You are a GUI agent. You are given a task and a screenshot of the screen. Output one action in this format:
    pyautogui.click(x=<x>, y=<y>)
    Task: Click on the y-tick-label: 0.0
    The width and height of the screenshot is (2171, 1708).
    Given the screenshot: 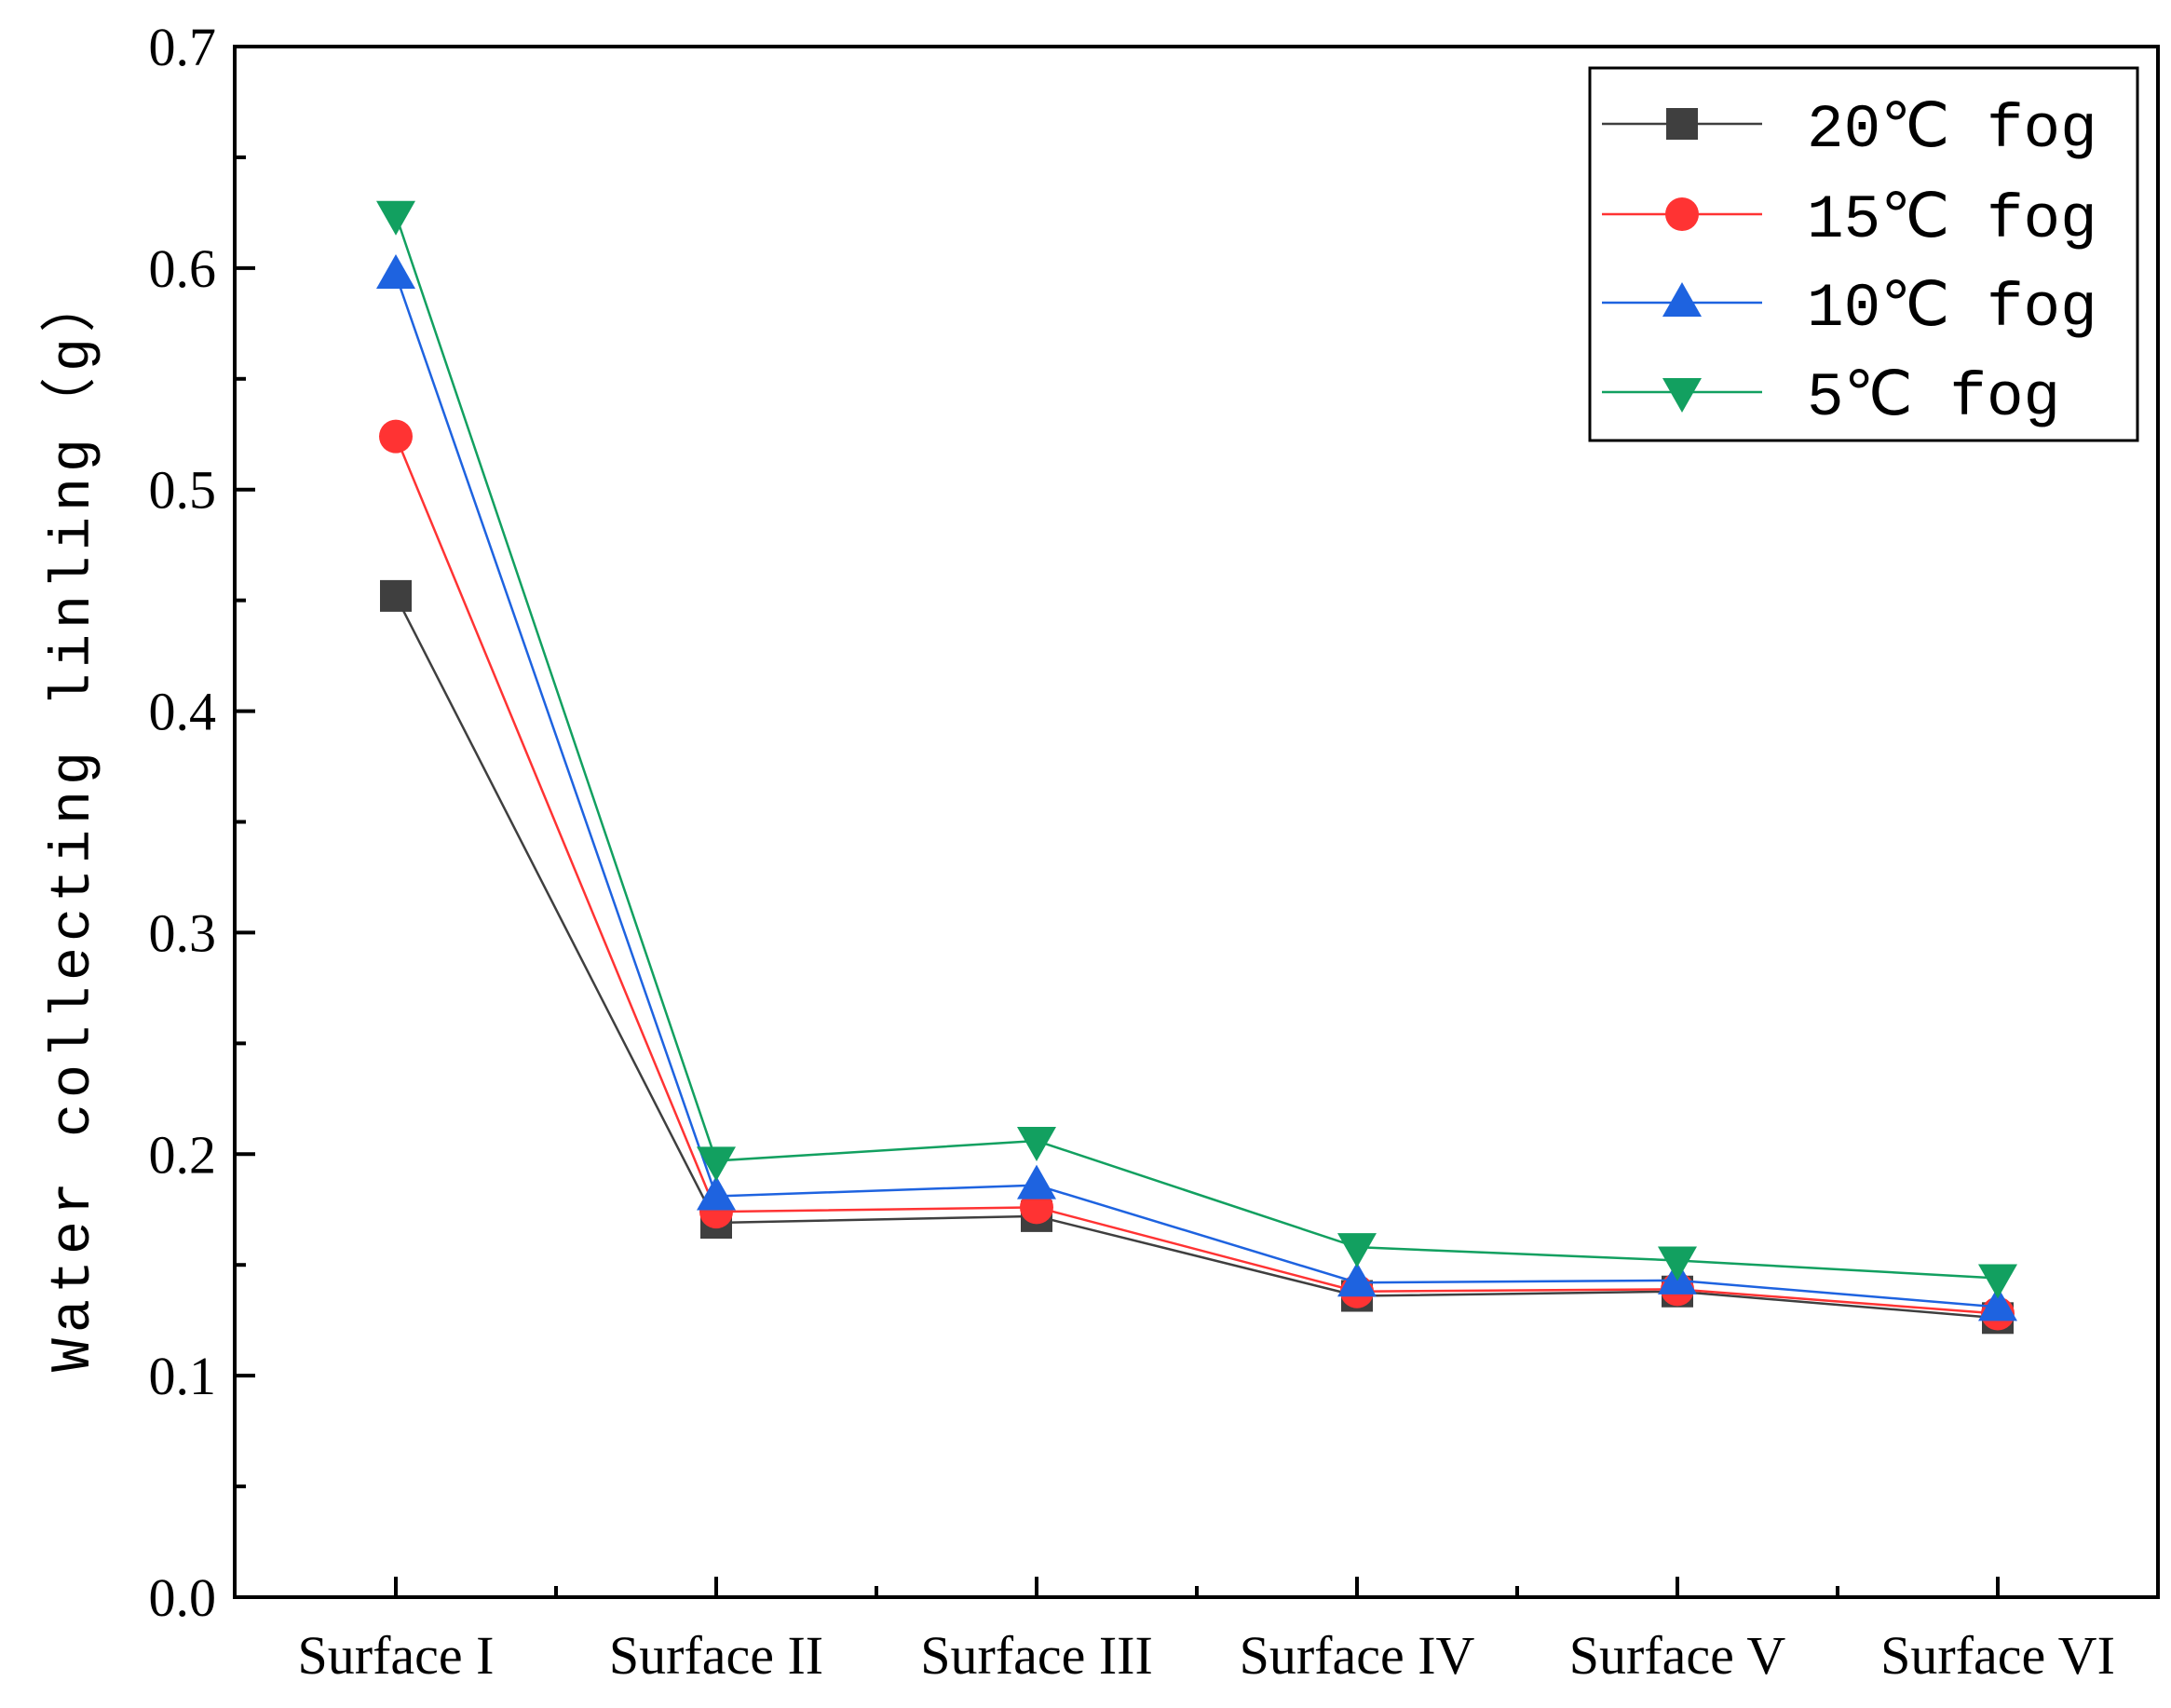 What is the action you would take?
    pyautogui.click(x=183, y=1597)
    